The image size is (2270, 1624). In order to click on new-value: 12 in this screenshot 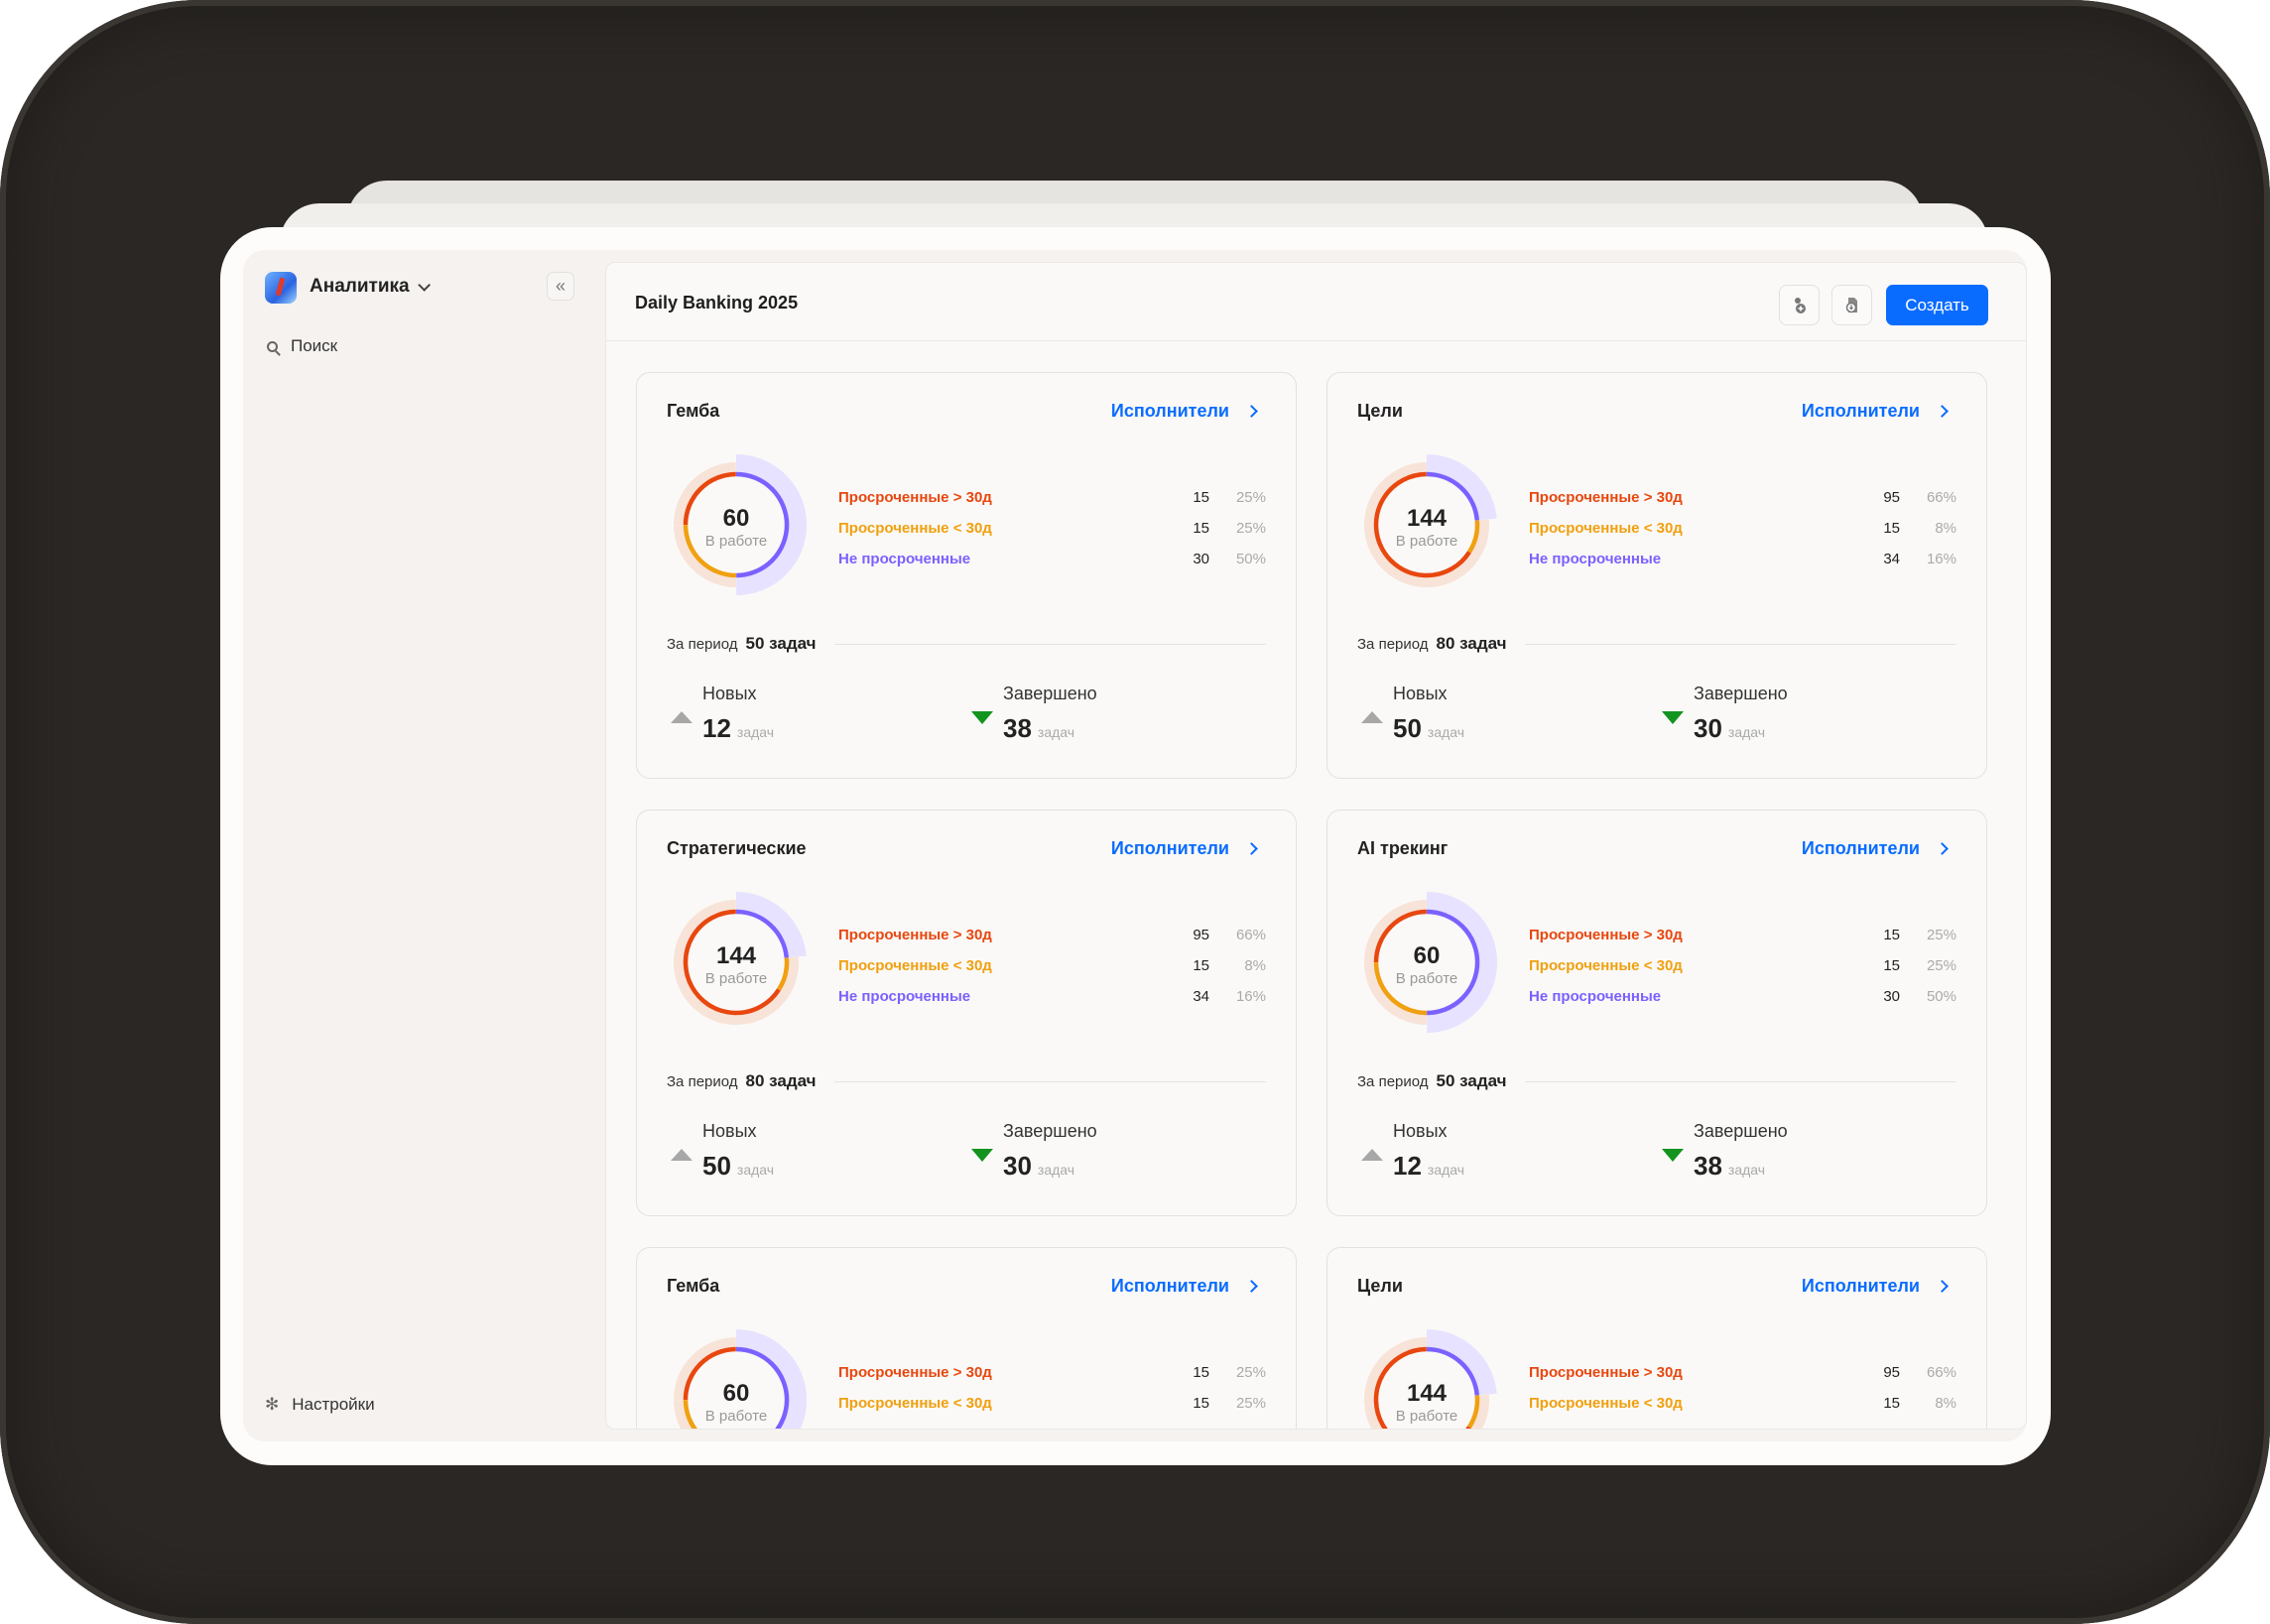, I will do `click(1407, 1166)`.